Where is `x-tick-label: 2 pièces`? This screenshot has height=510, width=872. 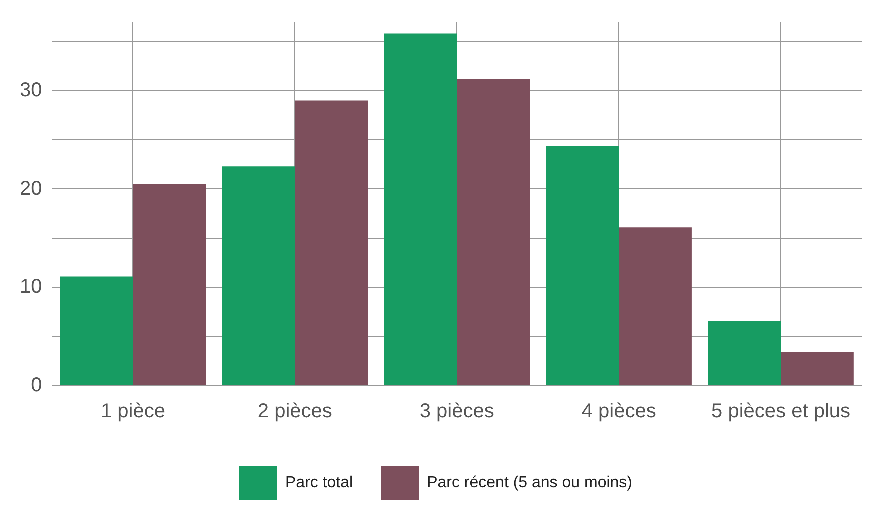 x-tick-label: 2 pièces is located at coordinates (295, 411).